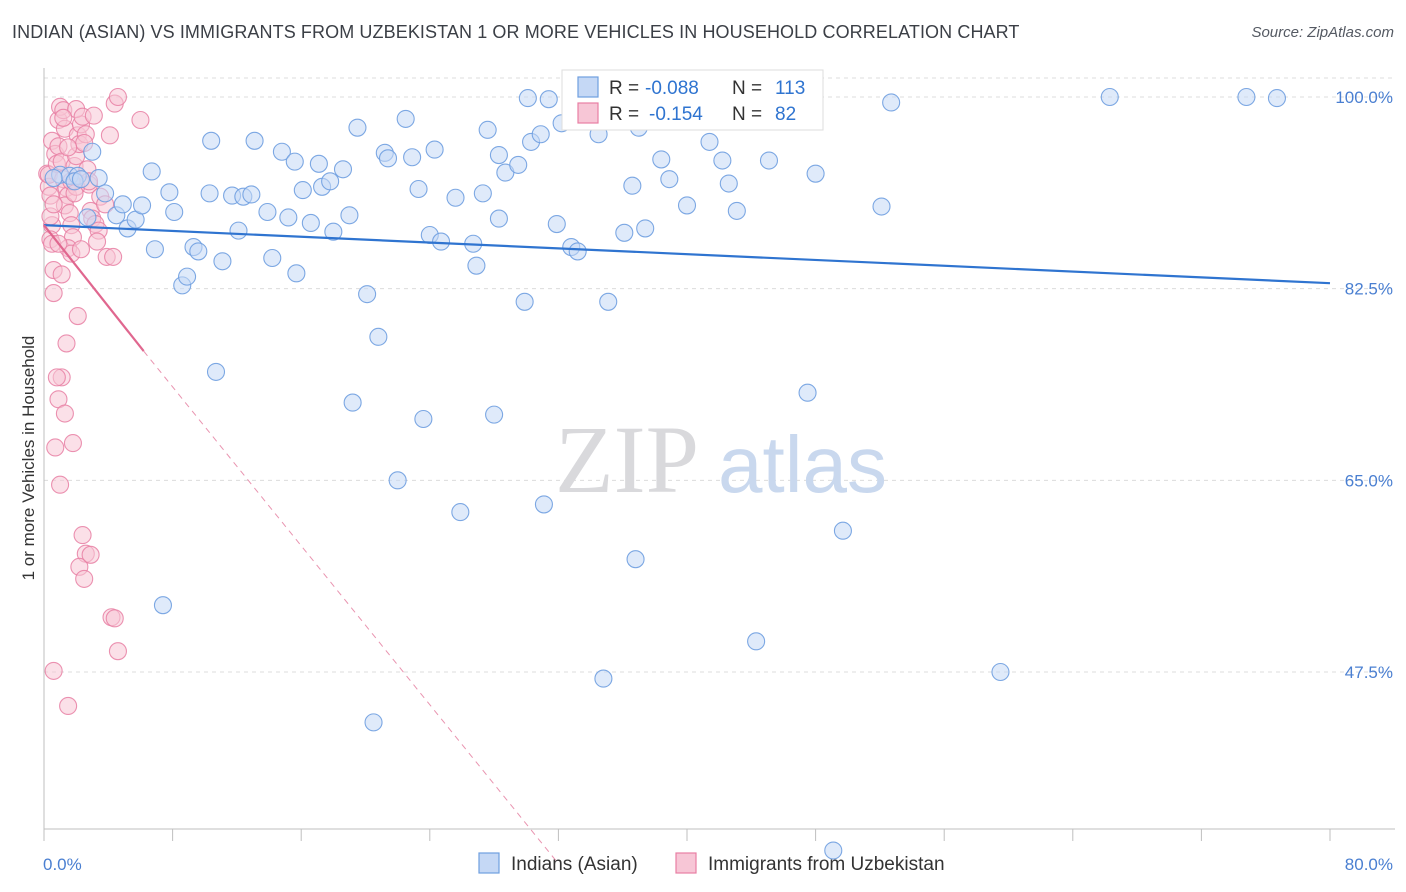 This screenshot has height=892, width=1406. Describe the element at coordinates (624, 88) in the screenshot. I see `legend-r-label-1: R =` at that location.